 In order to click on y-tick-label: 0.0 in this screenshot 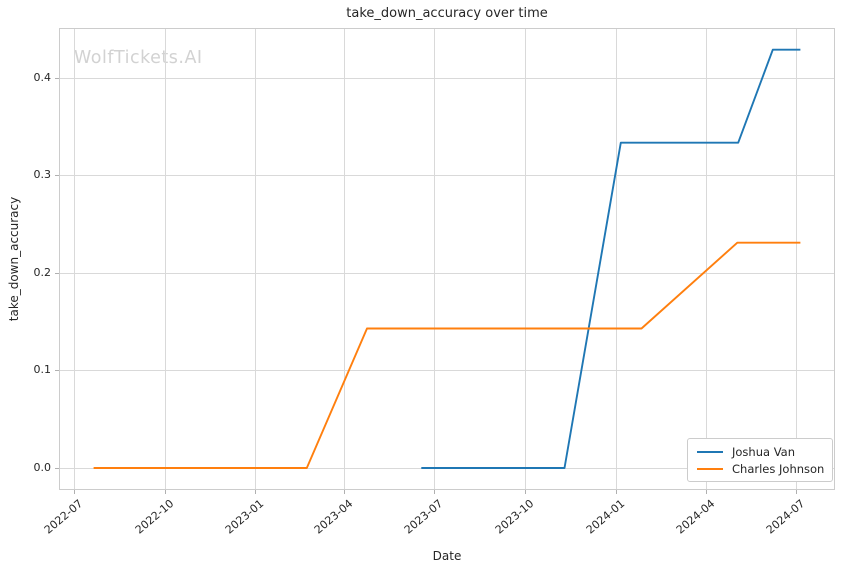, I will do `click(42, 468)`.